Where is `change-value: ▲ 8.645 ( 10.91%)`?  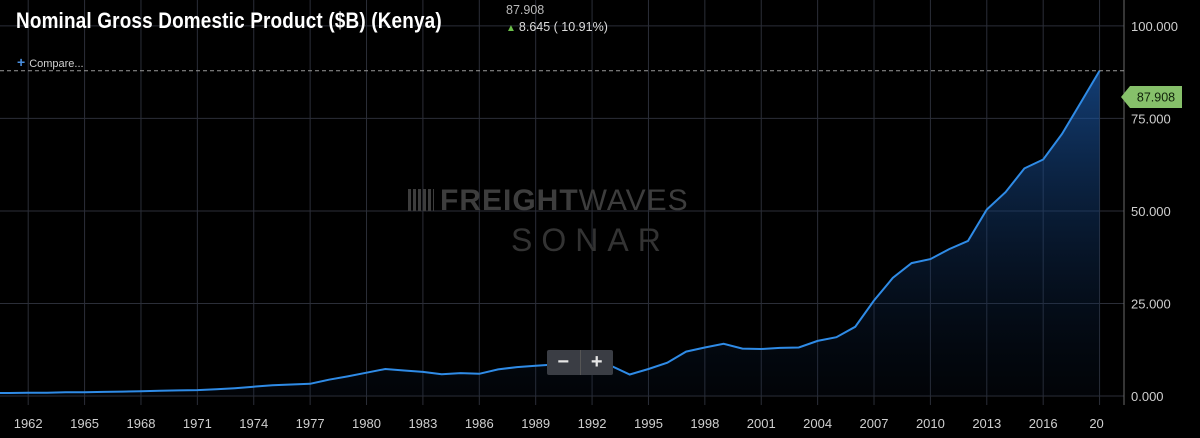
change-value: ▲ 8.645 ( 10.91%) is located at coordinates (557, 28).